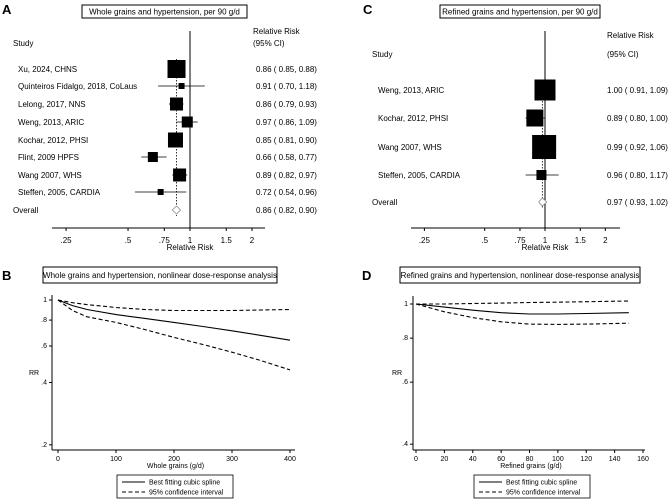 This screenshot has width=669, height=500. What do you see at coordinates (637, 202) in the screenshot?
I see `overall-estimate: 0.97 ( 0.93, 1.02)` at bounding box center [637, 202].